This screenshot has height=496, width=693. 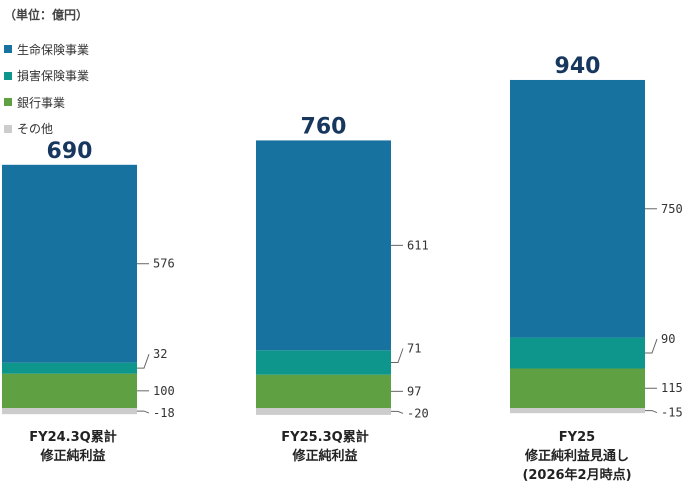 What do you see at coordinates (41, 102) in the screenshot?
I see `legend-label-bank: 銀行事業` at bounding box center [41, 102].